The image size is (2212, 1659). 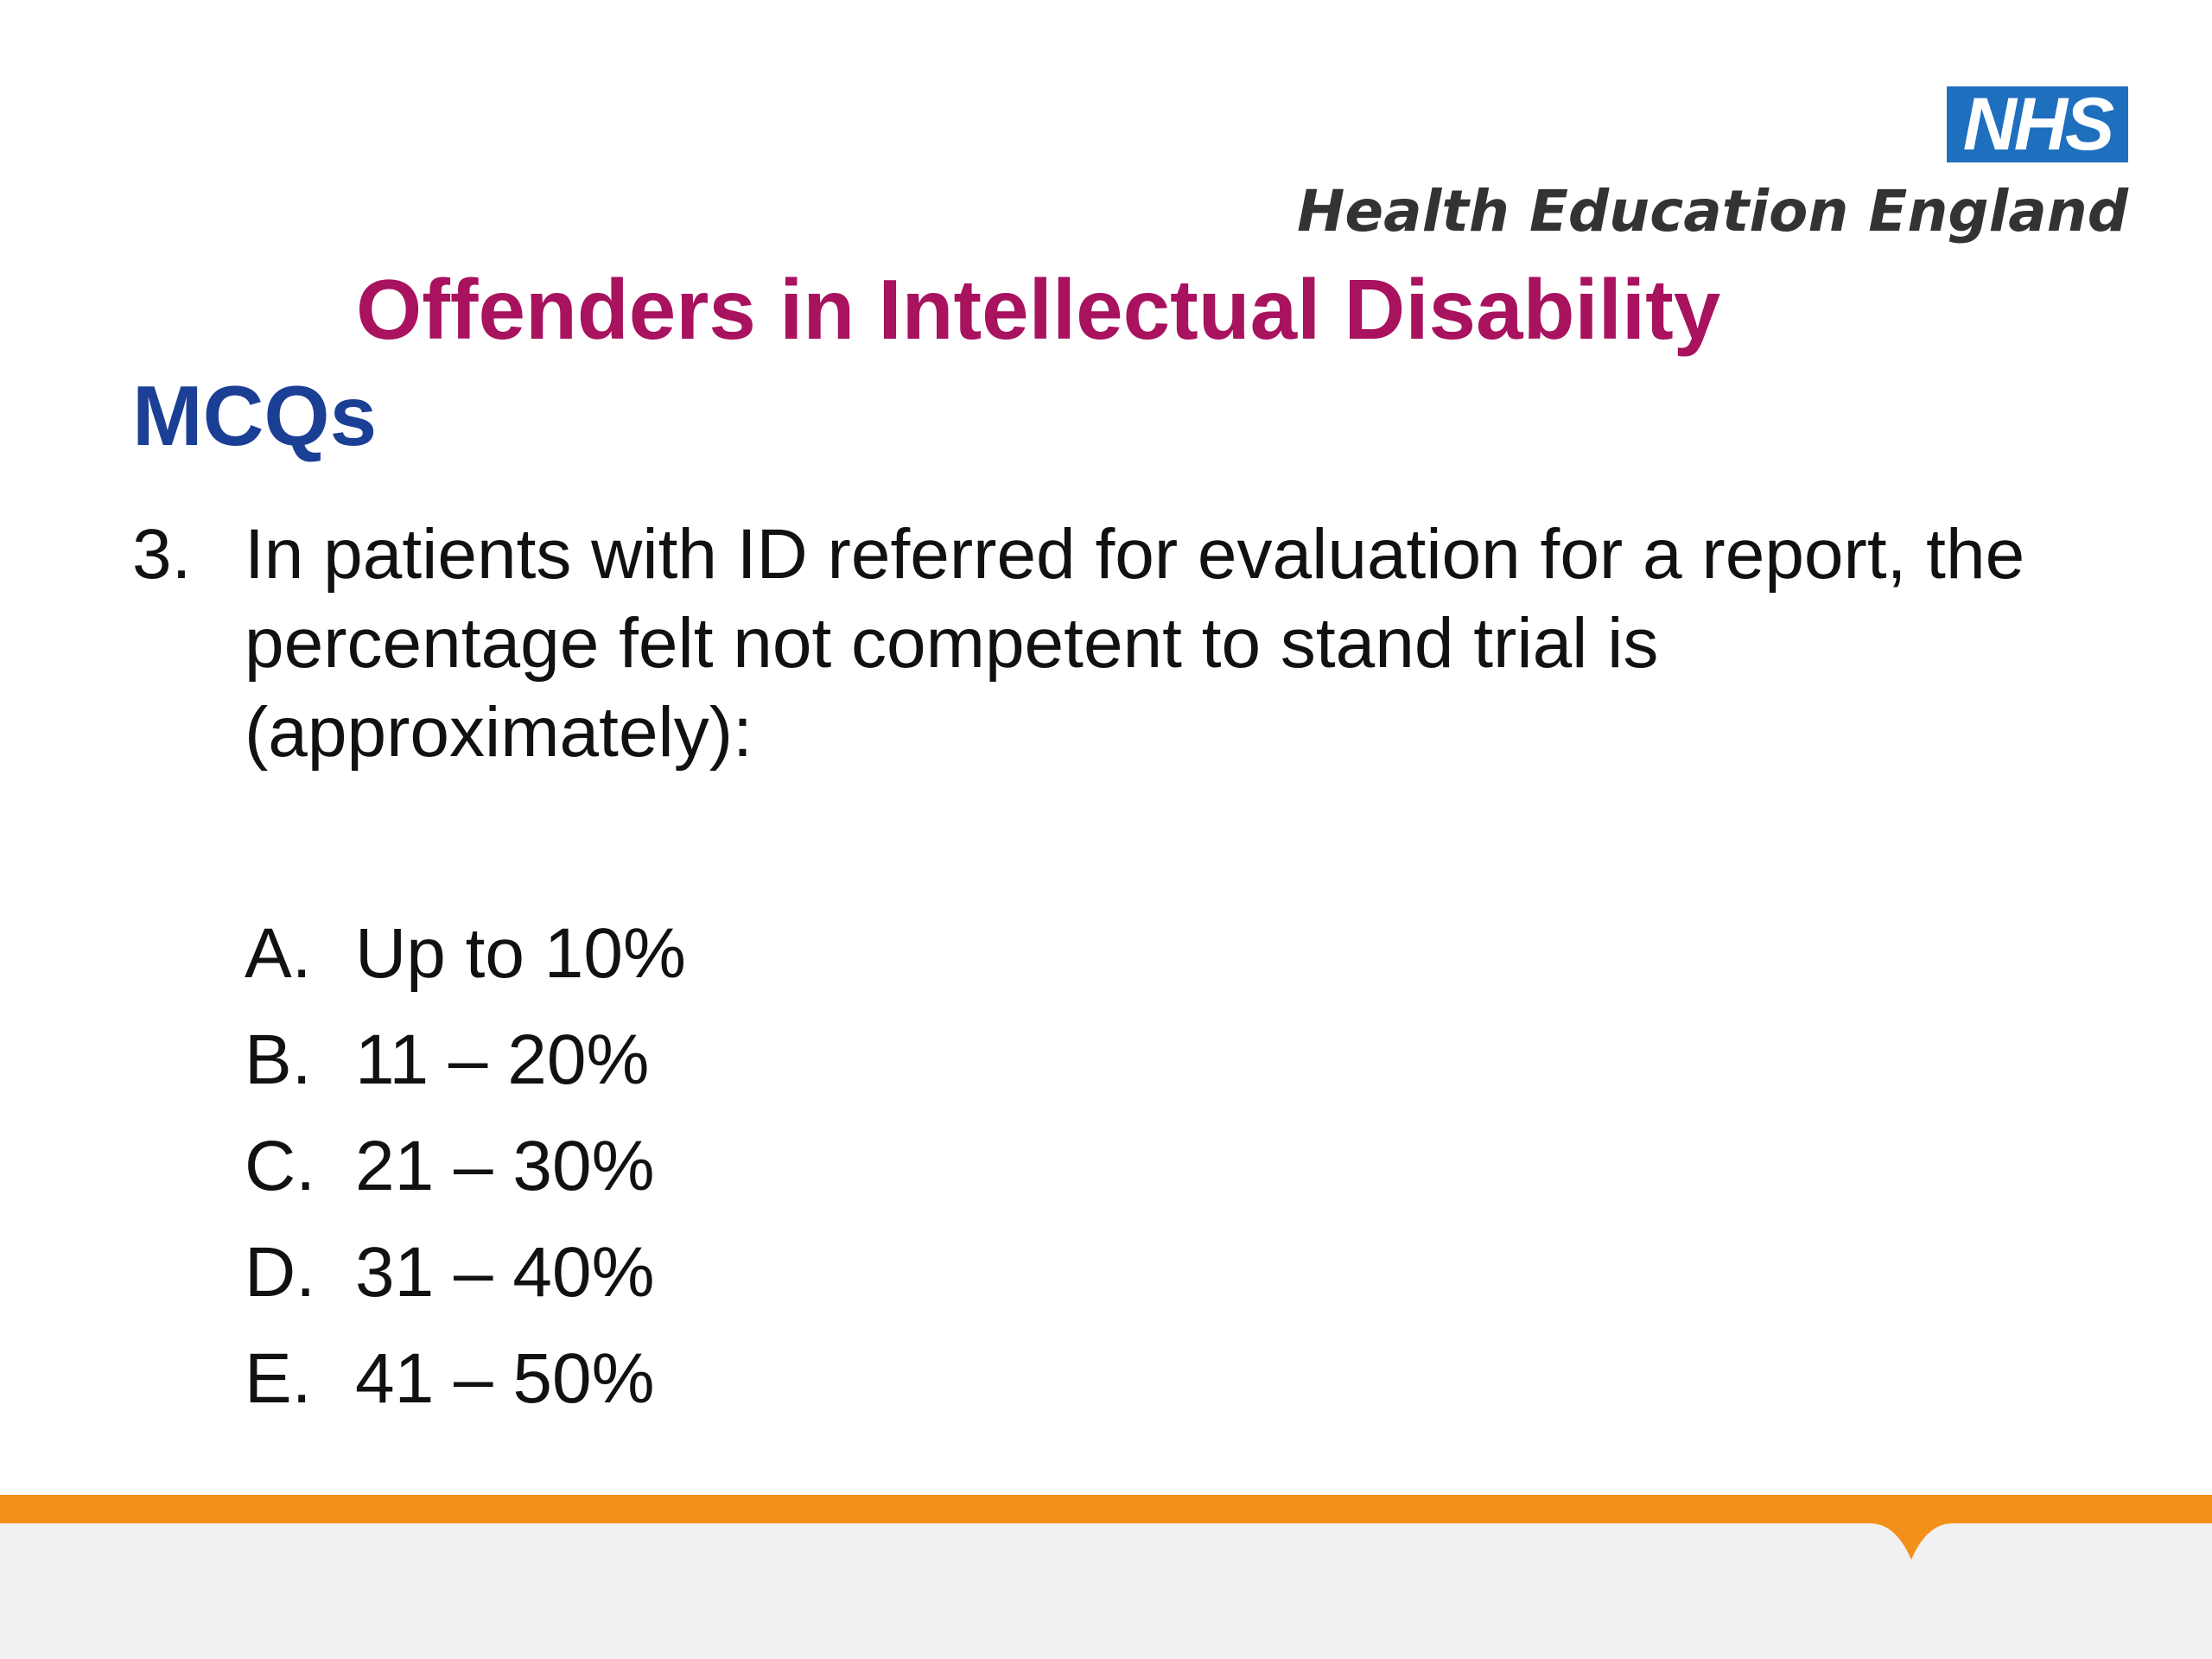 I want to click on nhs-badge-text: NHS, so click(x=2038, y=124).